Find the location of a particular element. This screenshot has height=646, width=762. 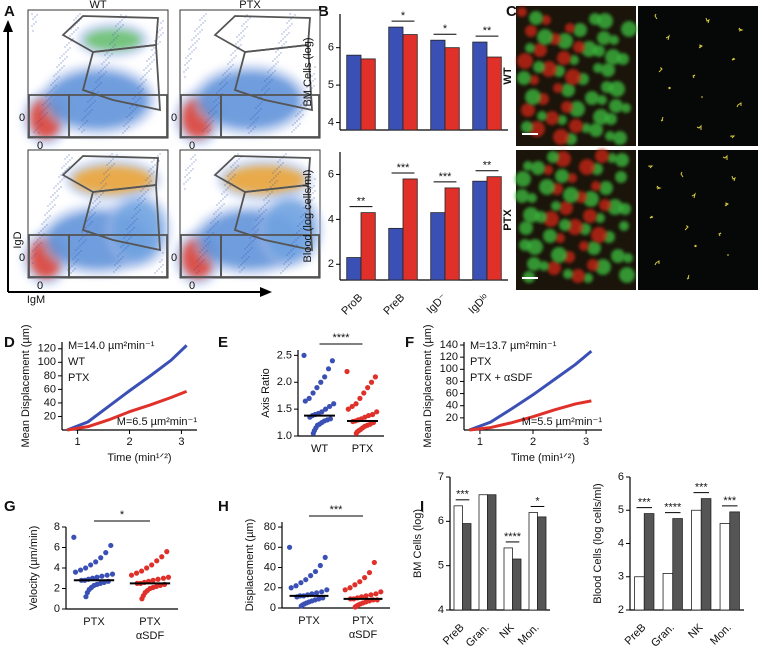

significance-label: ** is located at coordinates (487, 166).